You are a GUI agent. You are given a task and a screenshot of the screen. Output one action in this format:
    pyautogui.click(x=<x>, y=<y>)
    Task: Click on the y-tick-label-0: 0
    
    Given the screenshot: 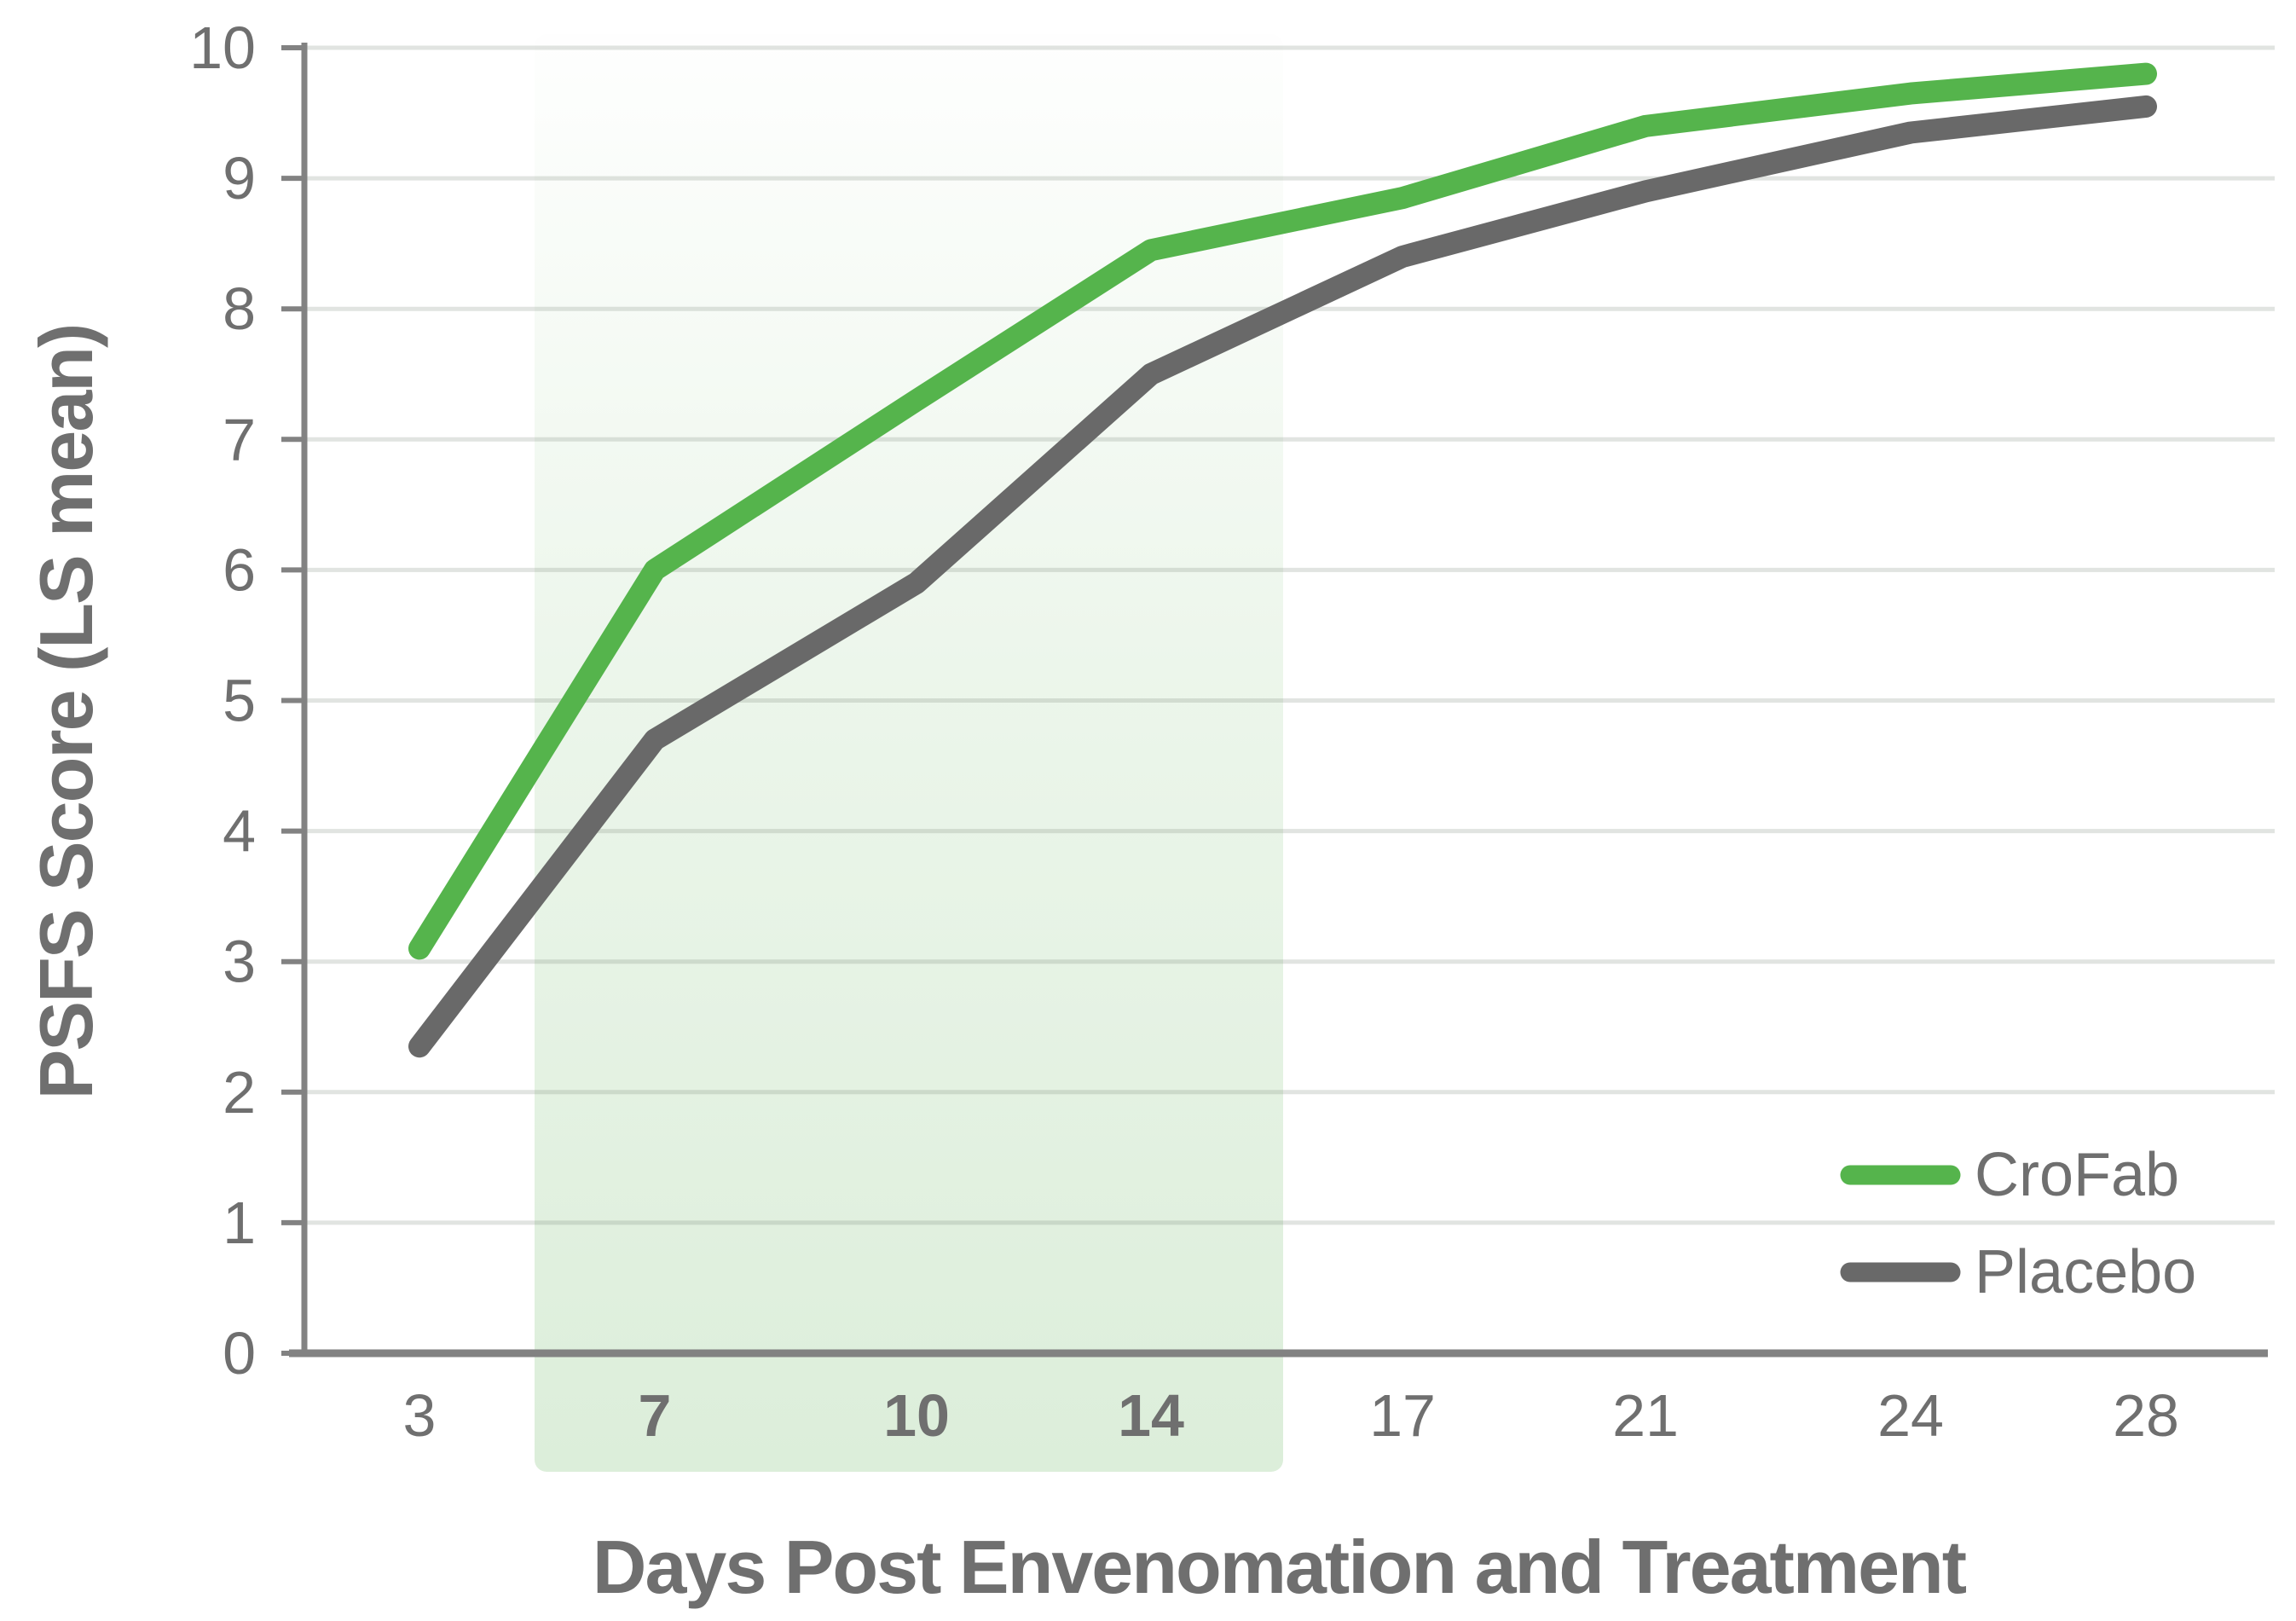 What is the action you would take?
    pyautogui.click(x=240, y=1353)
    